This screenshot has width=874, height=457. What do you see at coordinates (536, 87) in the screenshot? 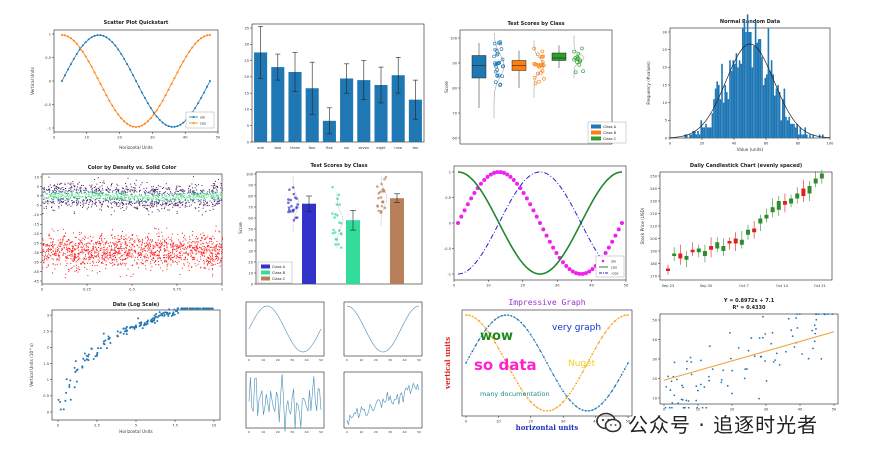
I see `plot-frame` at bounding box center [536, 87].